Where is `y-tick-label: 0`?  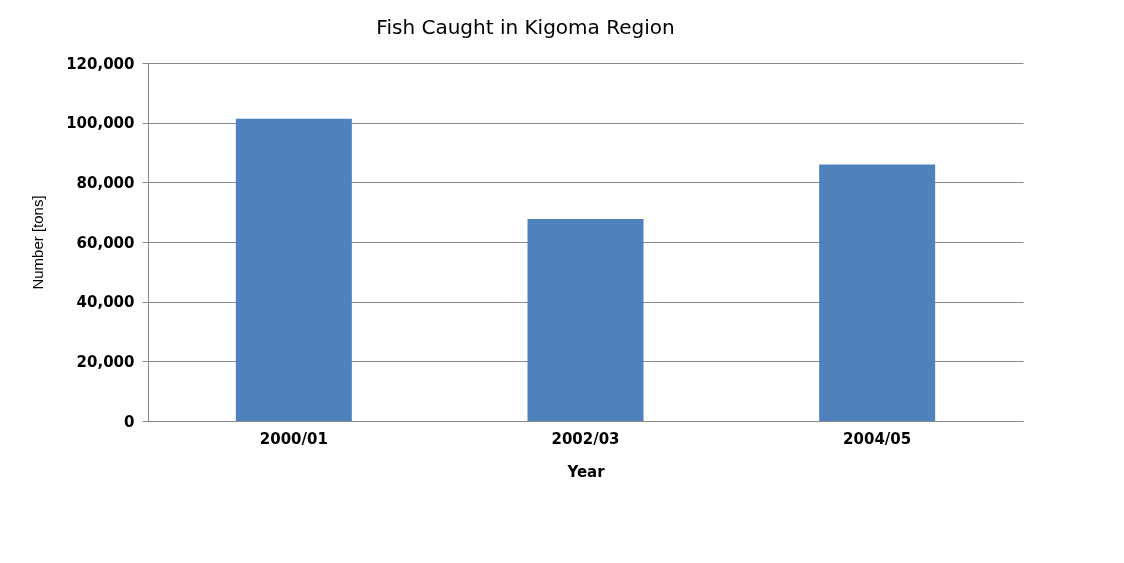
y-tick-label: 0 is located at coordinates (129, 421).